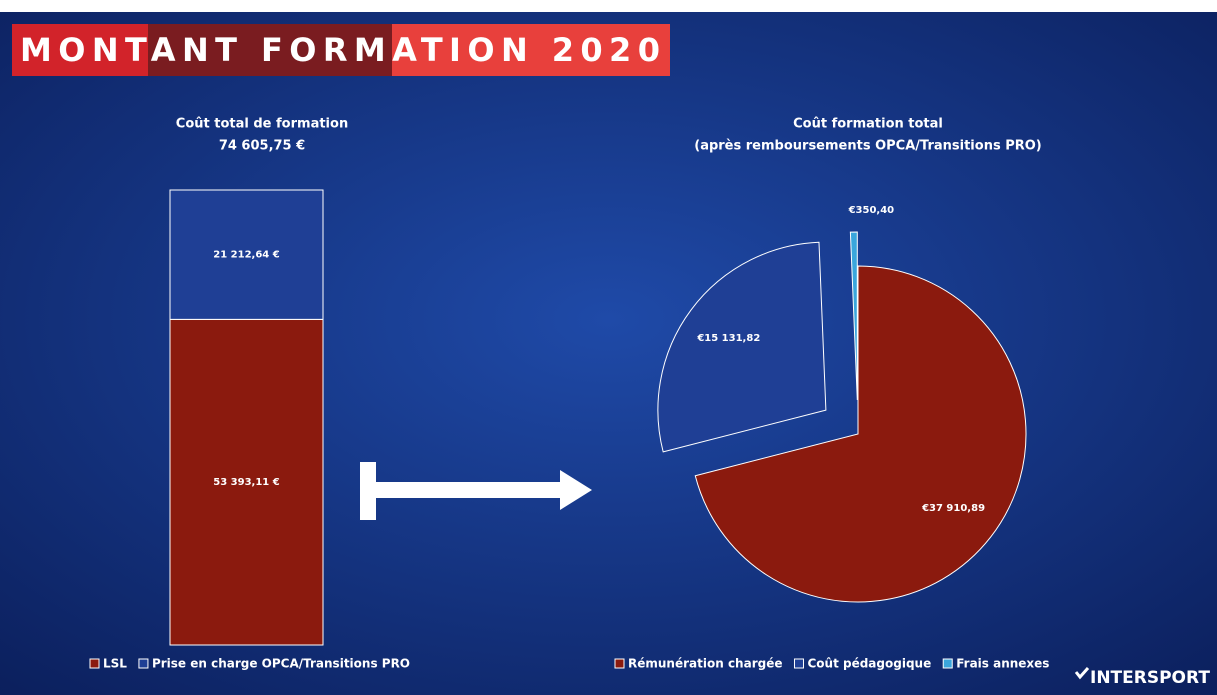  What do you see at coordinates (868, 124) in the screenshot?
I see `chart-title: Coût formation total` at bounding box center [868, 124].